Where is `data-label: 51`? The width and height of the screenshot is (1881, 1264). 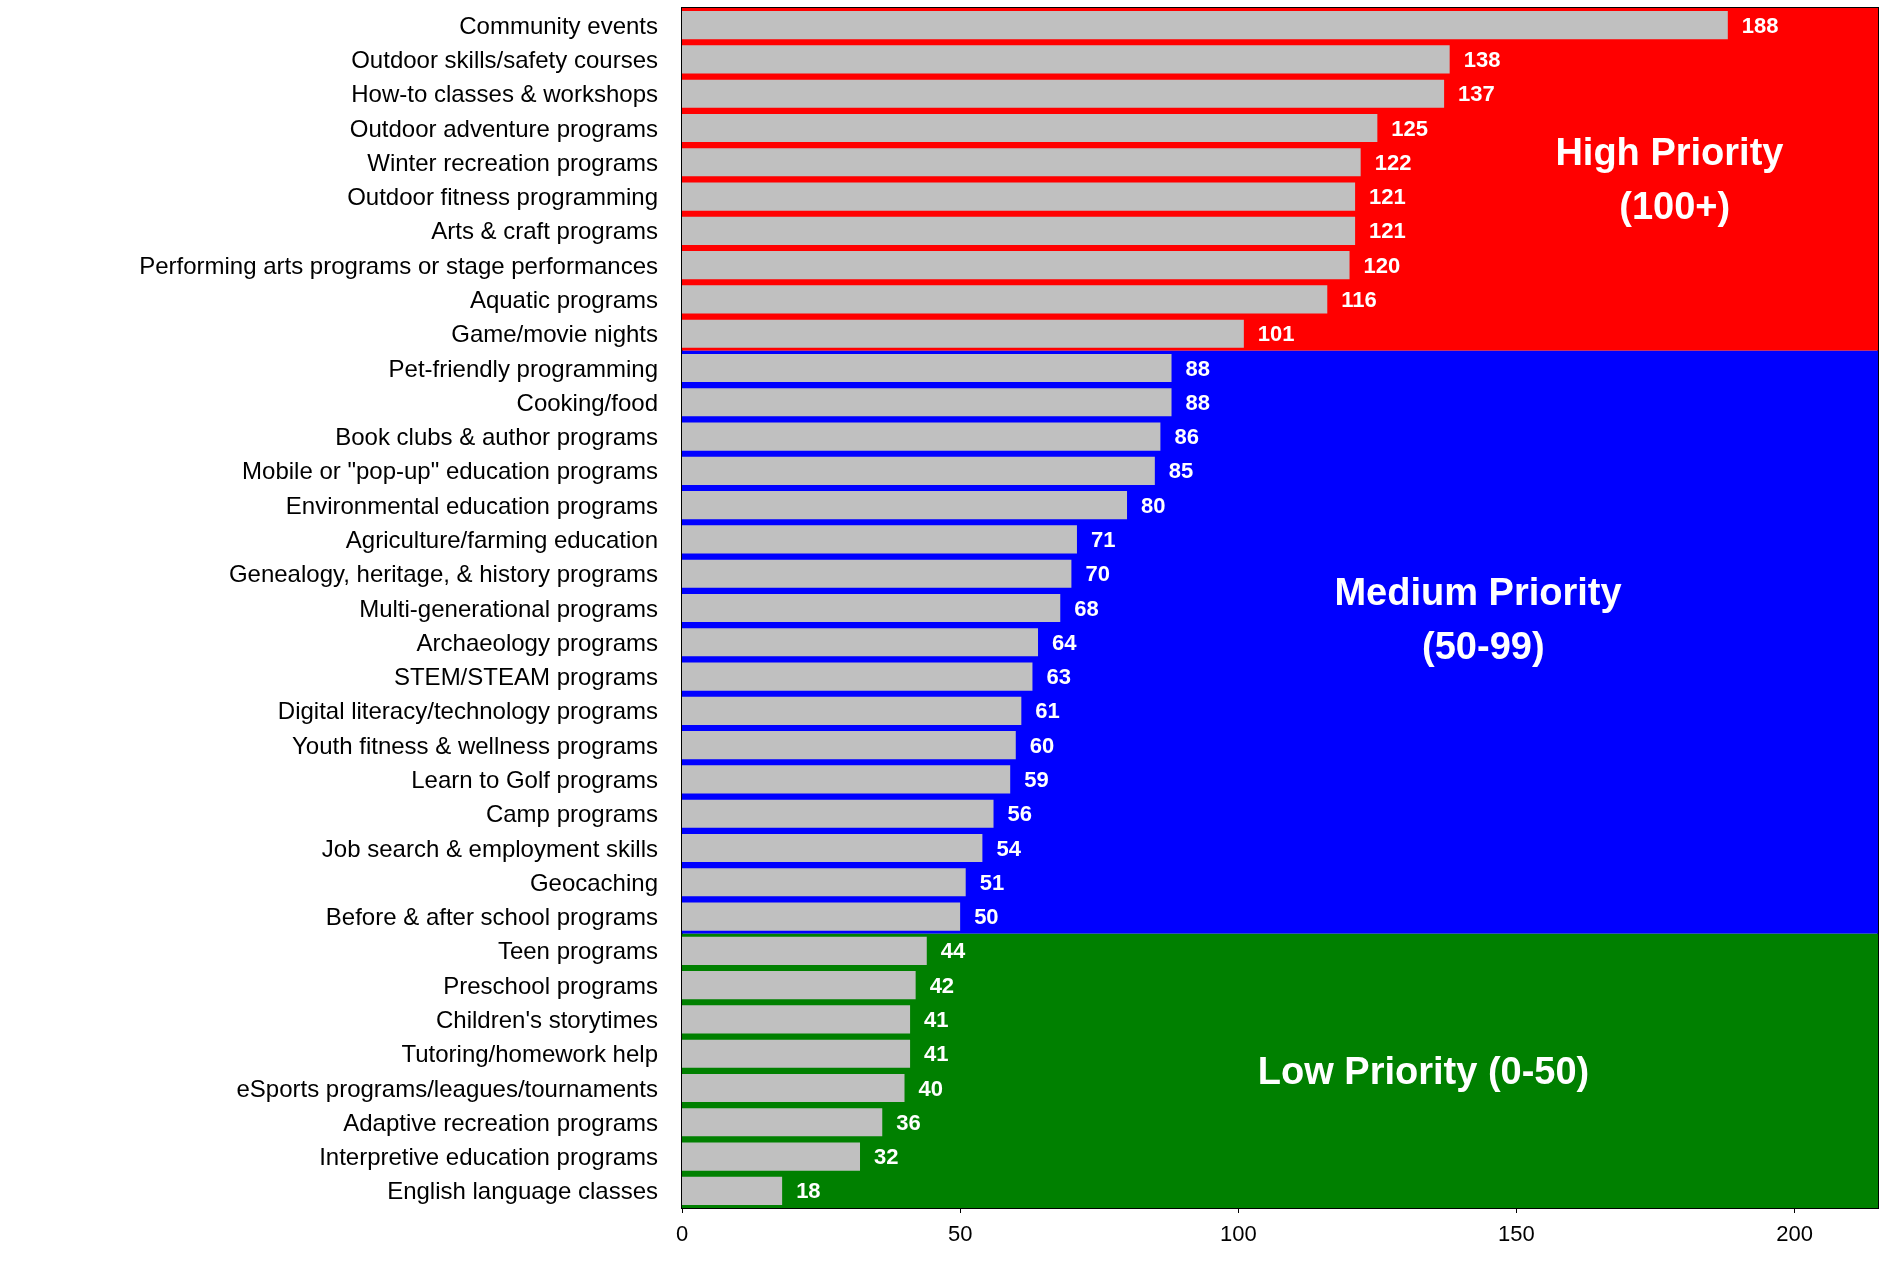
data-label: 51 is located at coordinates (992, 882).